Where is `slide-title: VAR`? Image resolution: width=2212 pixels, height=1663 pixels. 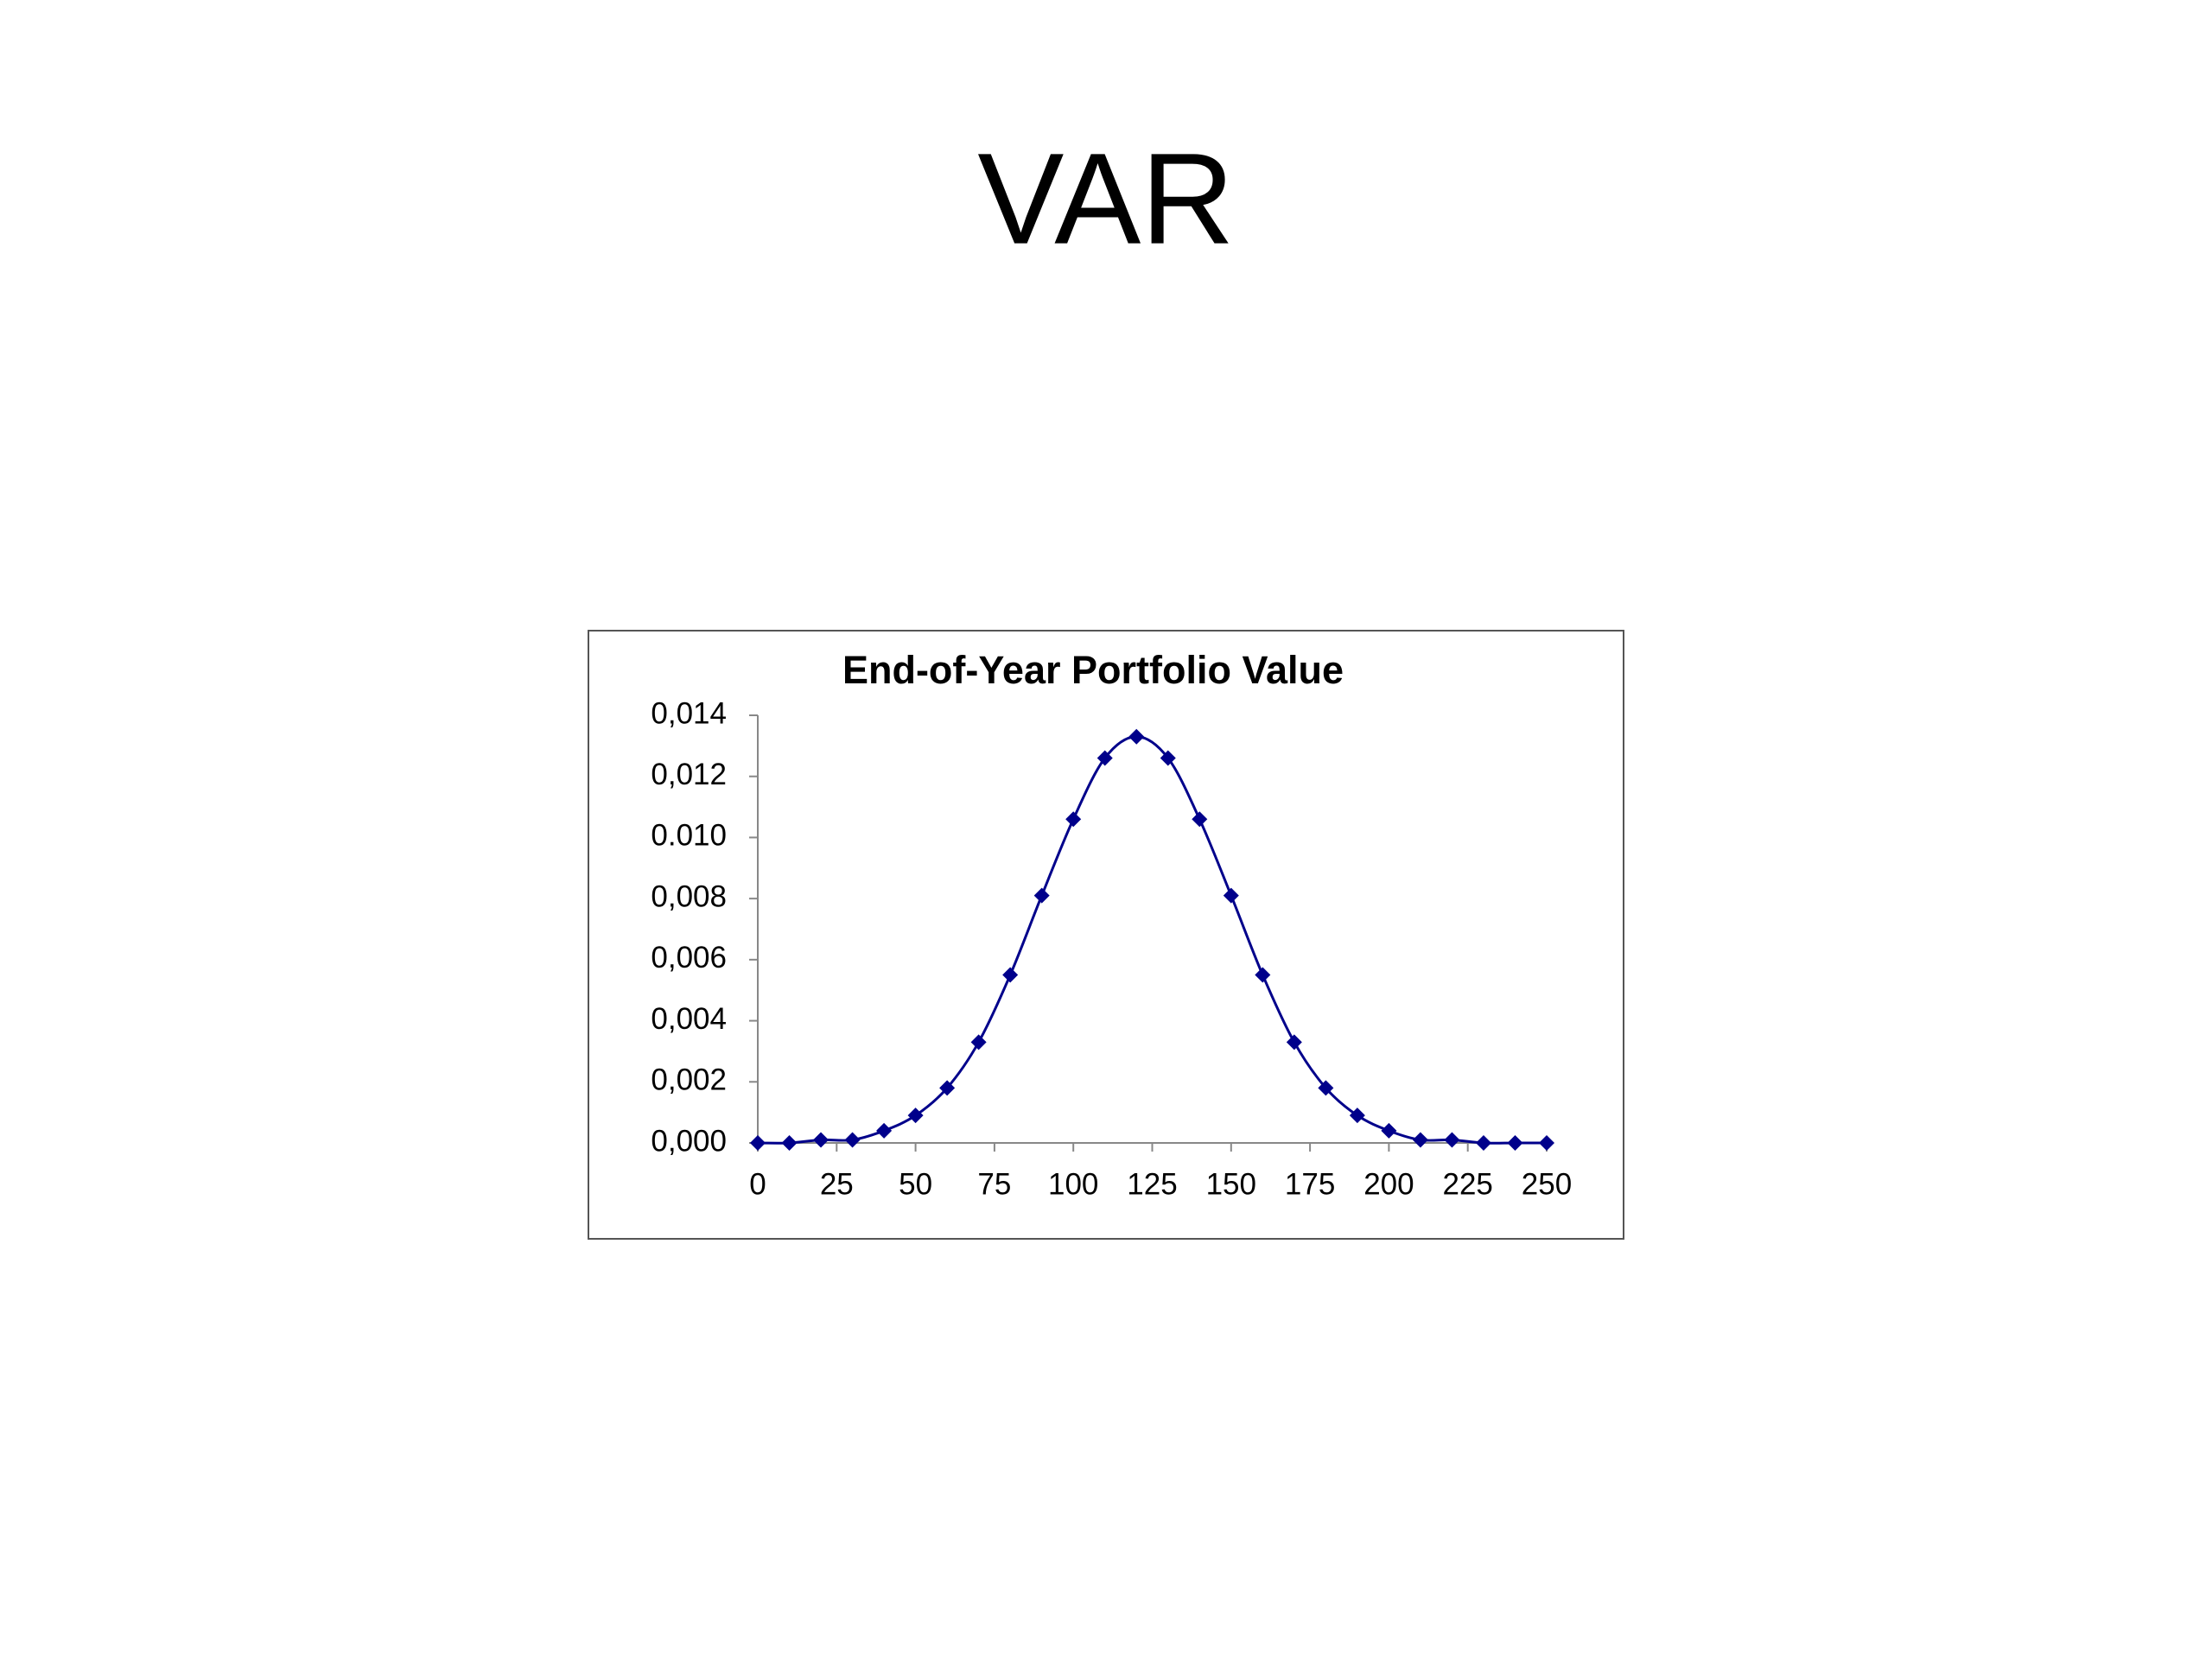
slide-title: VAR is located at coordinates (1105, 199).